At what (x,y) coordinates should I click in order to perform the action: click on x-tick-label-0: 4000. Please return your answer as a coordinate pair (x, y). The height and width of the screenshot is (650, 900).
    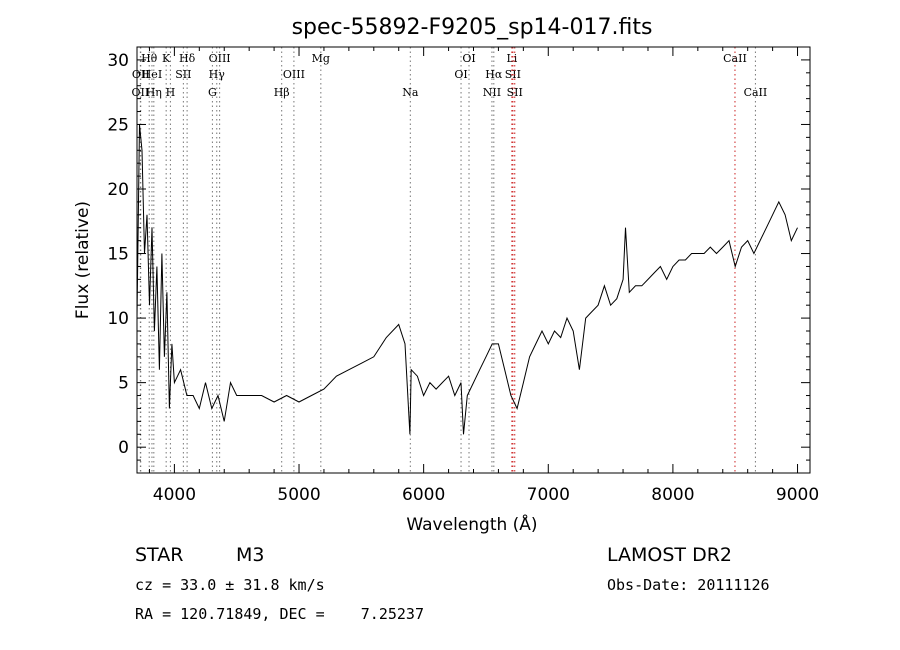
    Looking at the image, I should click on (174, 495).